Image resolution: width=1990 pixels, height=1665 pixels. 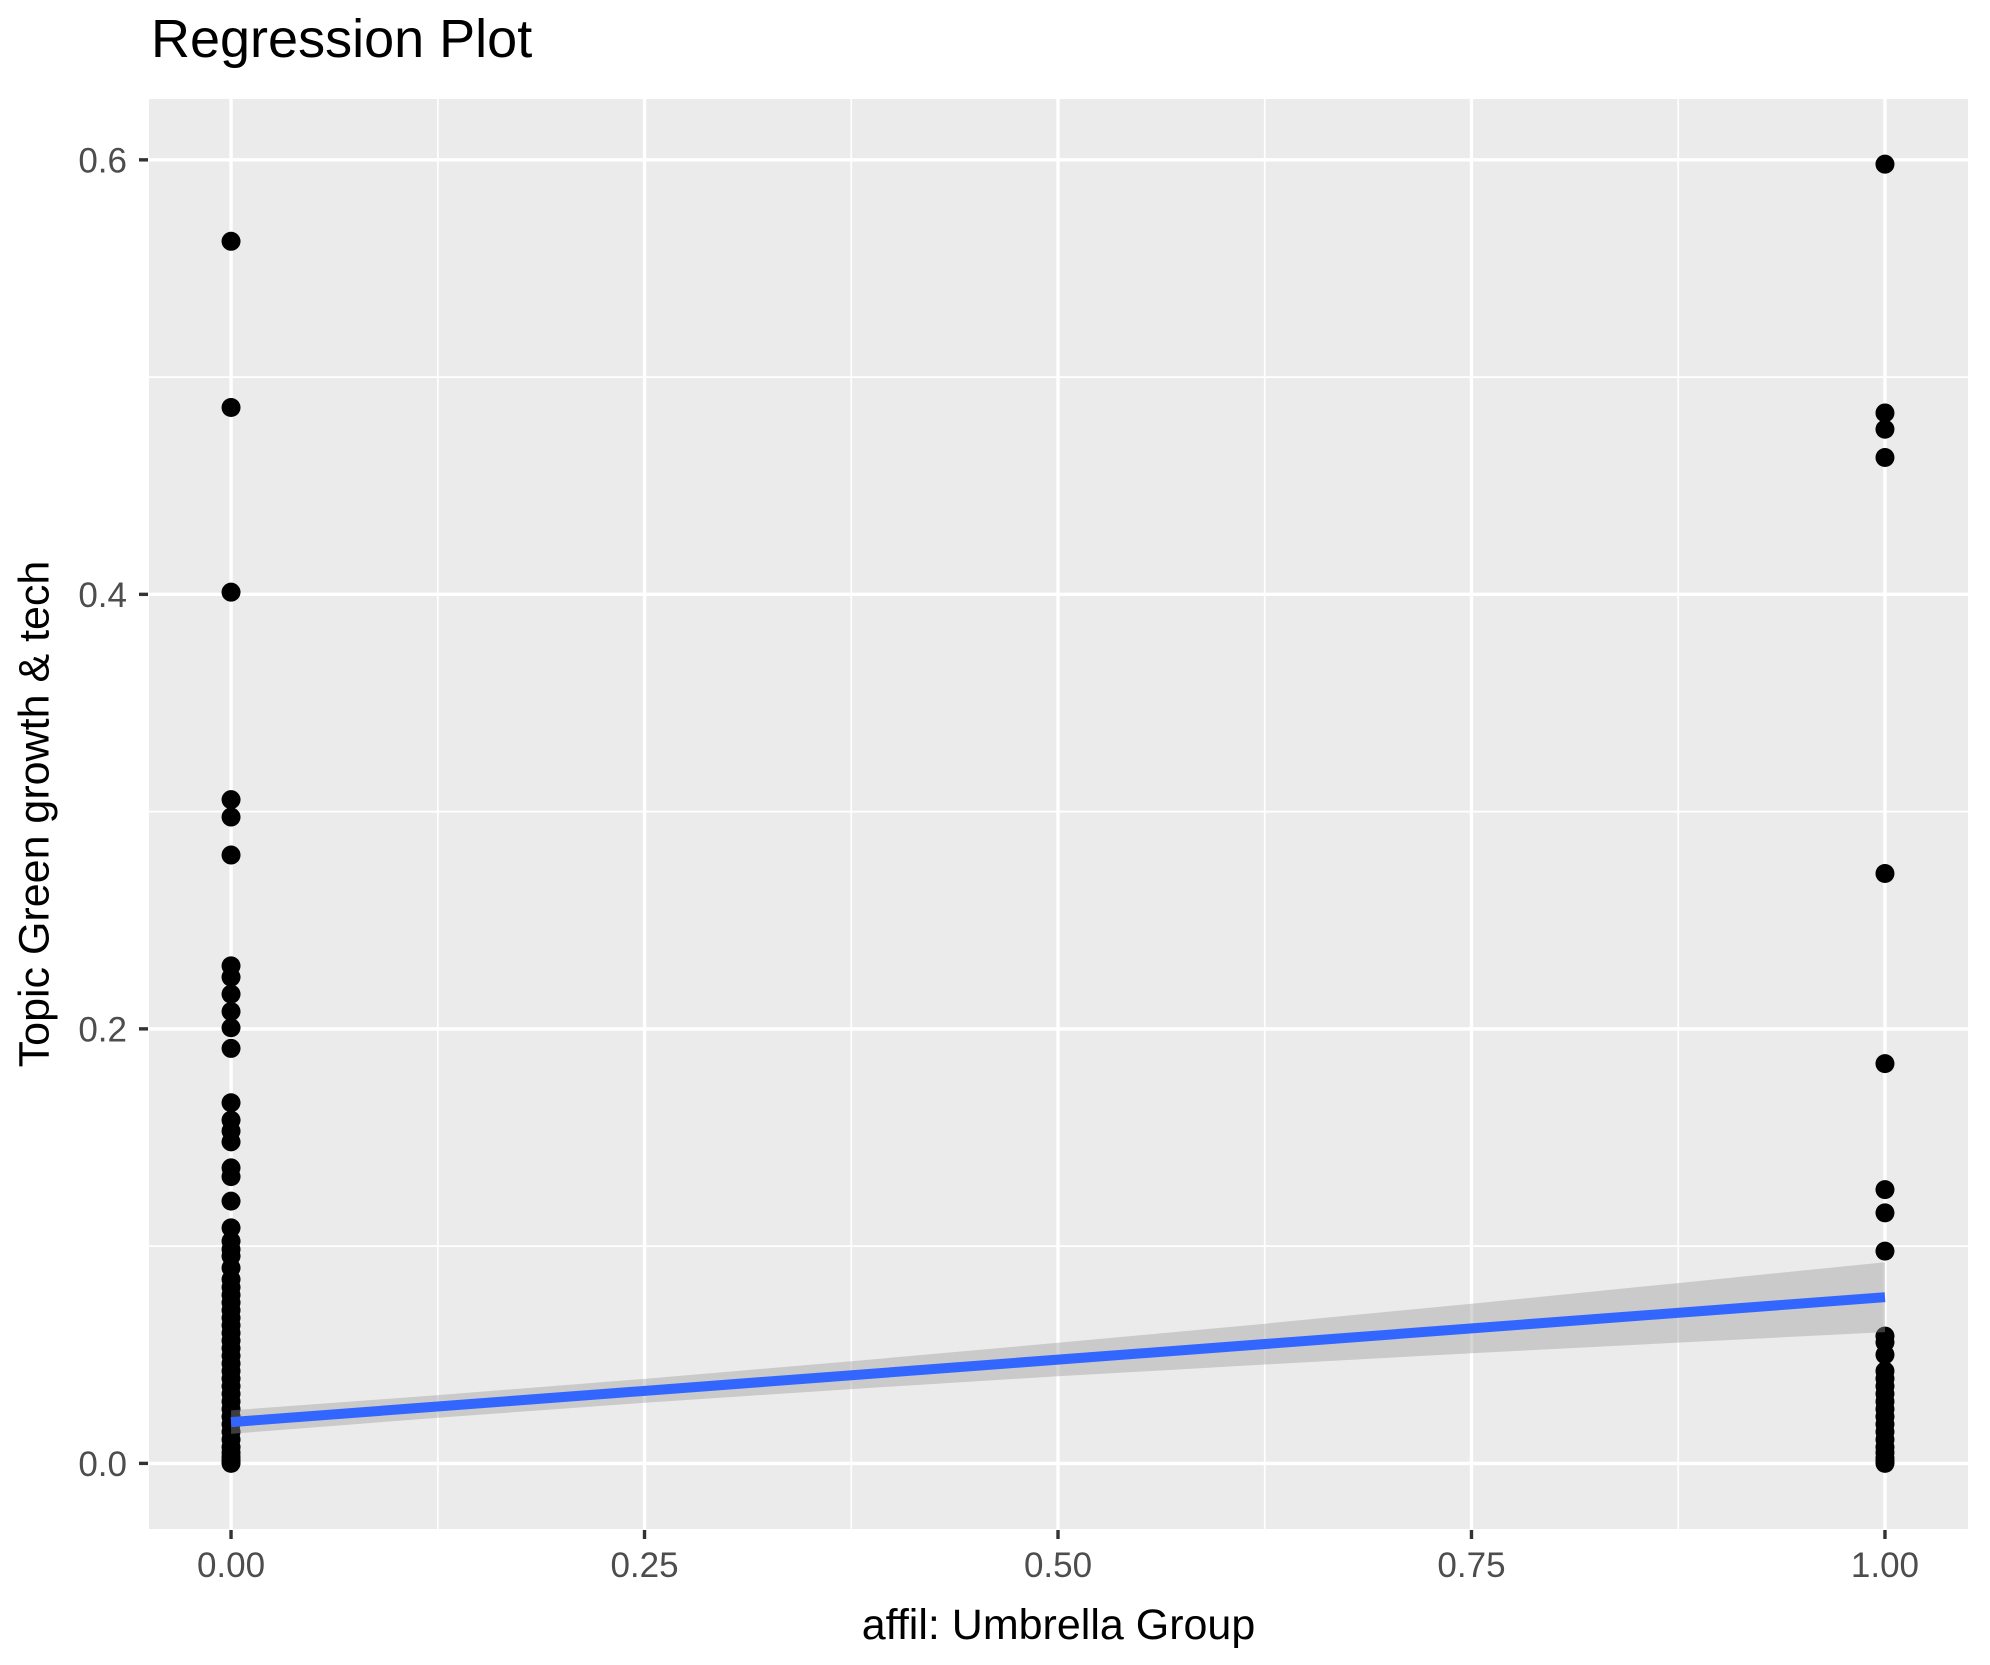 What do you see at coordinates (644, 1565) in the screenshot?
I see `x-tick-label: 0.25` at bounding box center [644, 1565].